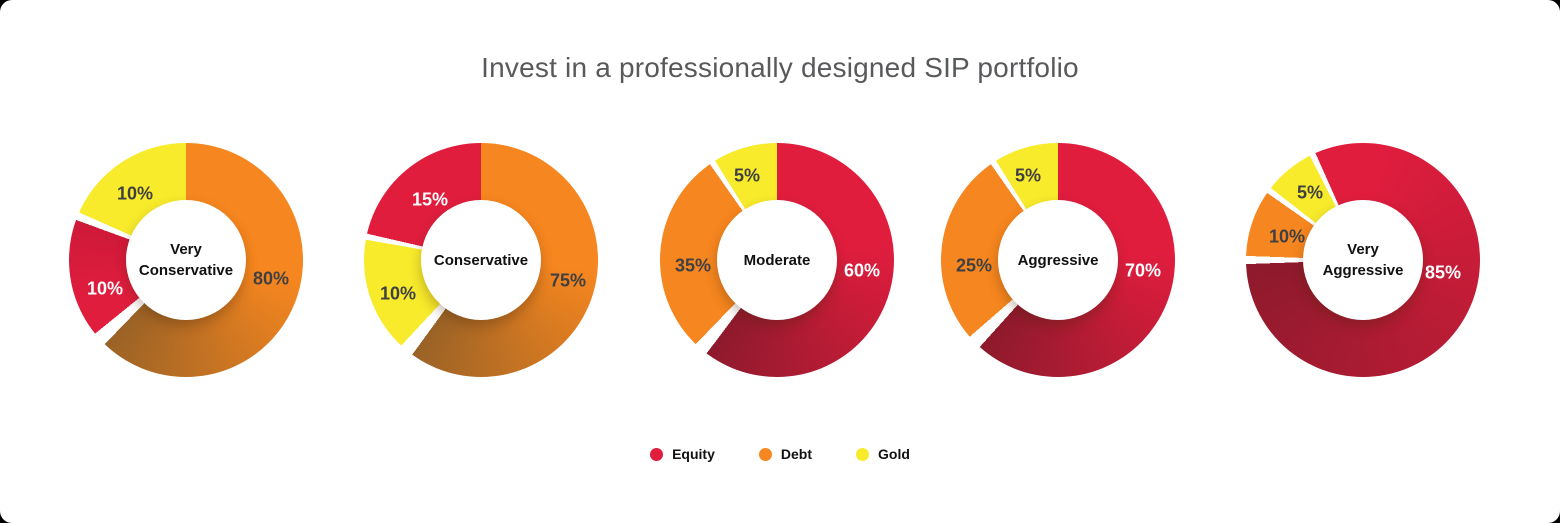 The height and width of the screenshot is (523, 1560). Describe the element at coordinates (1287, 236) in the screenshot. I see `segment-label-debt: 10%` at that location.